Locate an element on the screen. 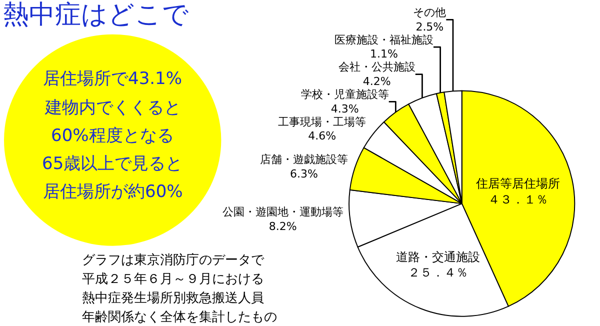 The height and width of the screenshot is (326, 600). data-label: 4.6% is located at coordinates (322, 136).